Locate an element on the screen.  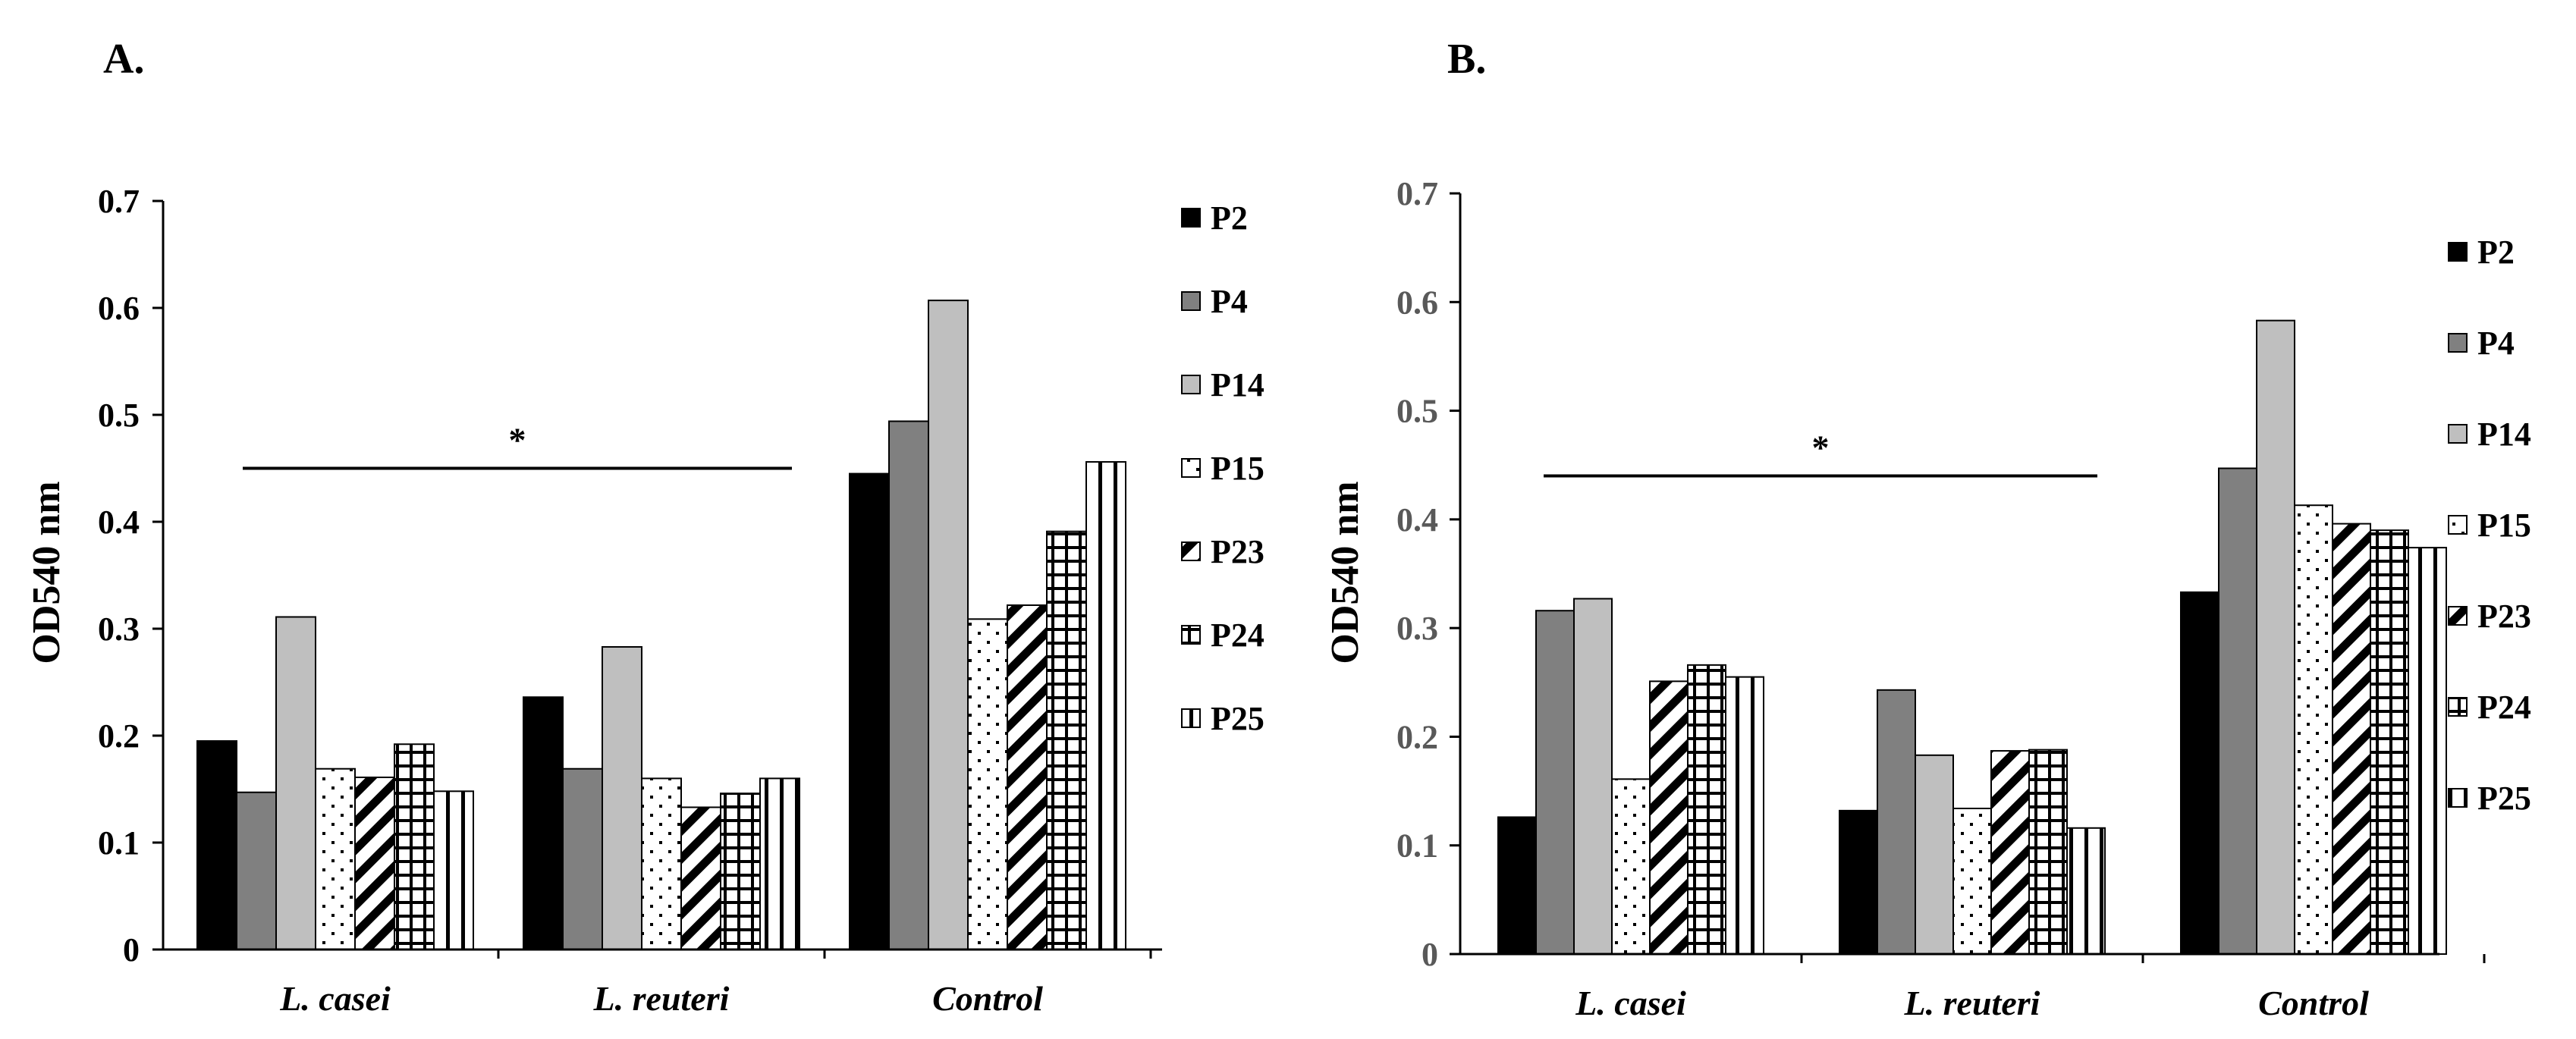
panel-b-y-axis-title: OD540 nm is located at coordinates (1345, 573).